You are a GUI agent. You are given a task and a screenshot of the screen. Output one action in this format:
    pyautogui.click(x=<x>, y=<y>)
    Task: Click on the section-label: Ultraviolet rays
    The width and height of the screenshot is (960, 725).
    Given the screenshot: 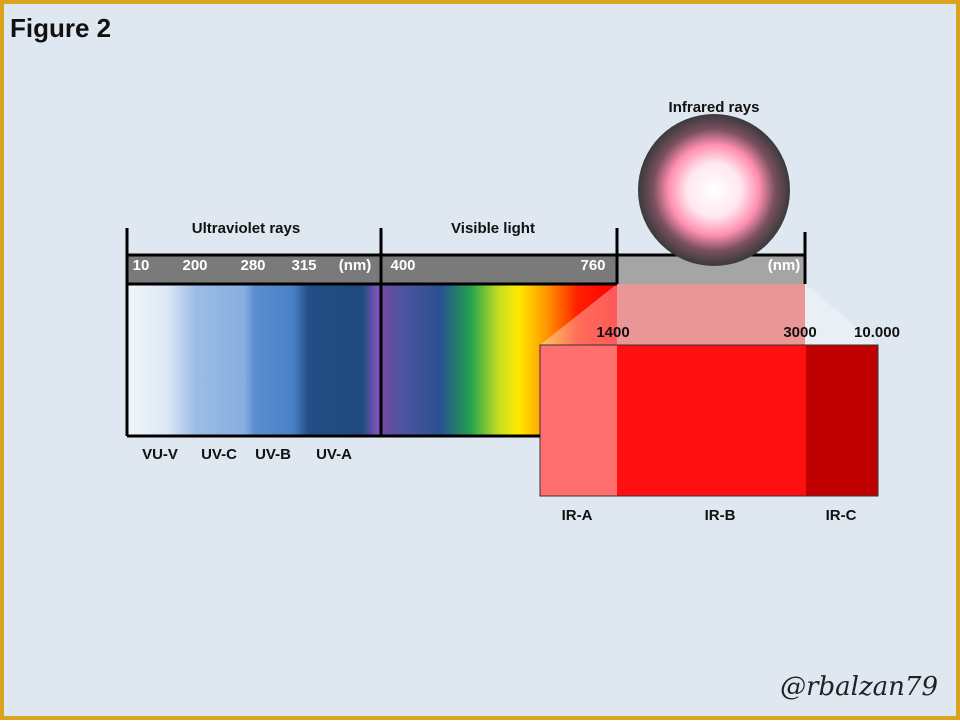 What is the action you would take?
    pyautogui.click(x=246, y=228)
    